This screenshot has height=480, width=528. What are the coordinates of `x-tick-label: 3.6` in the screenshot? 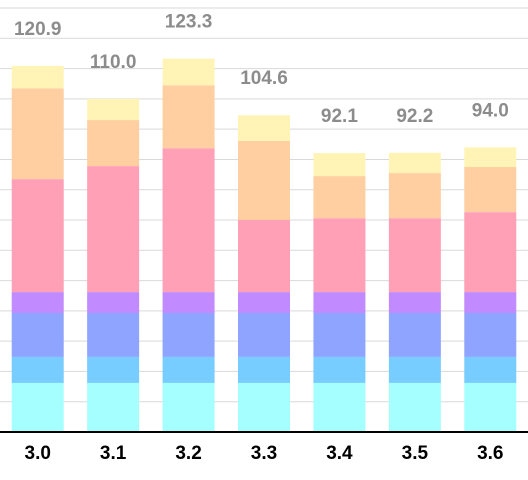 It's located at (490, 453).